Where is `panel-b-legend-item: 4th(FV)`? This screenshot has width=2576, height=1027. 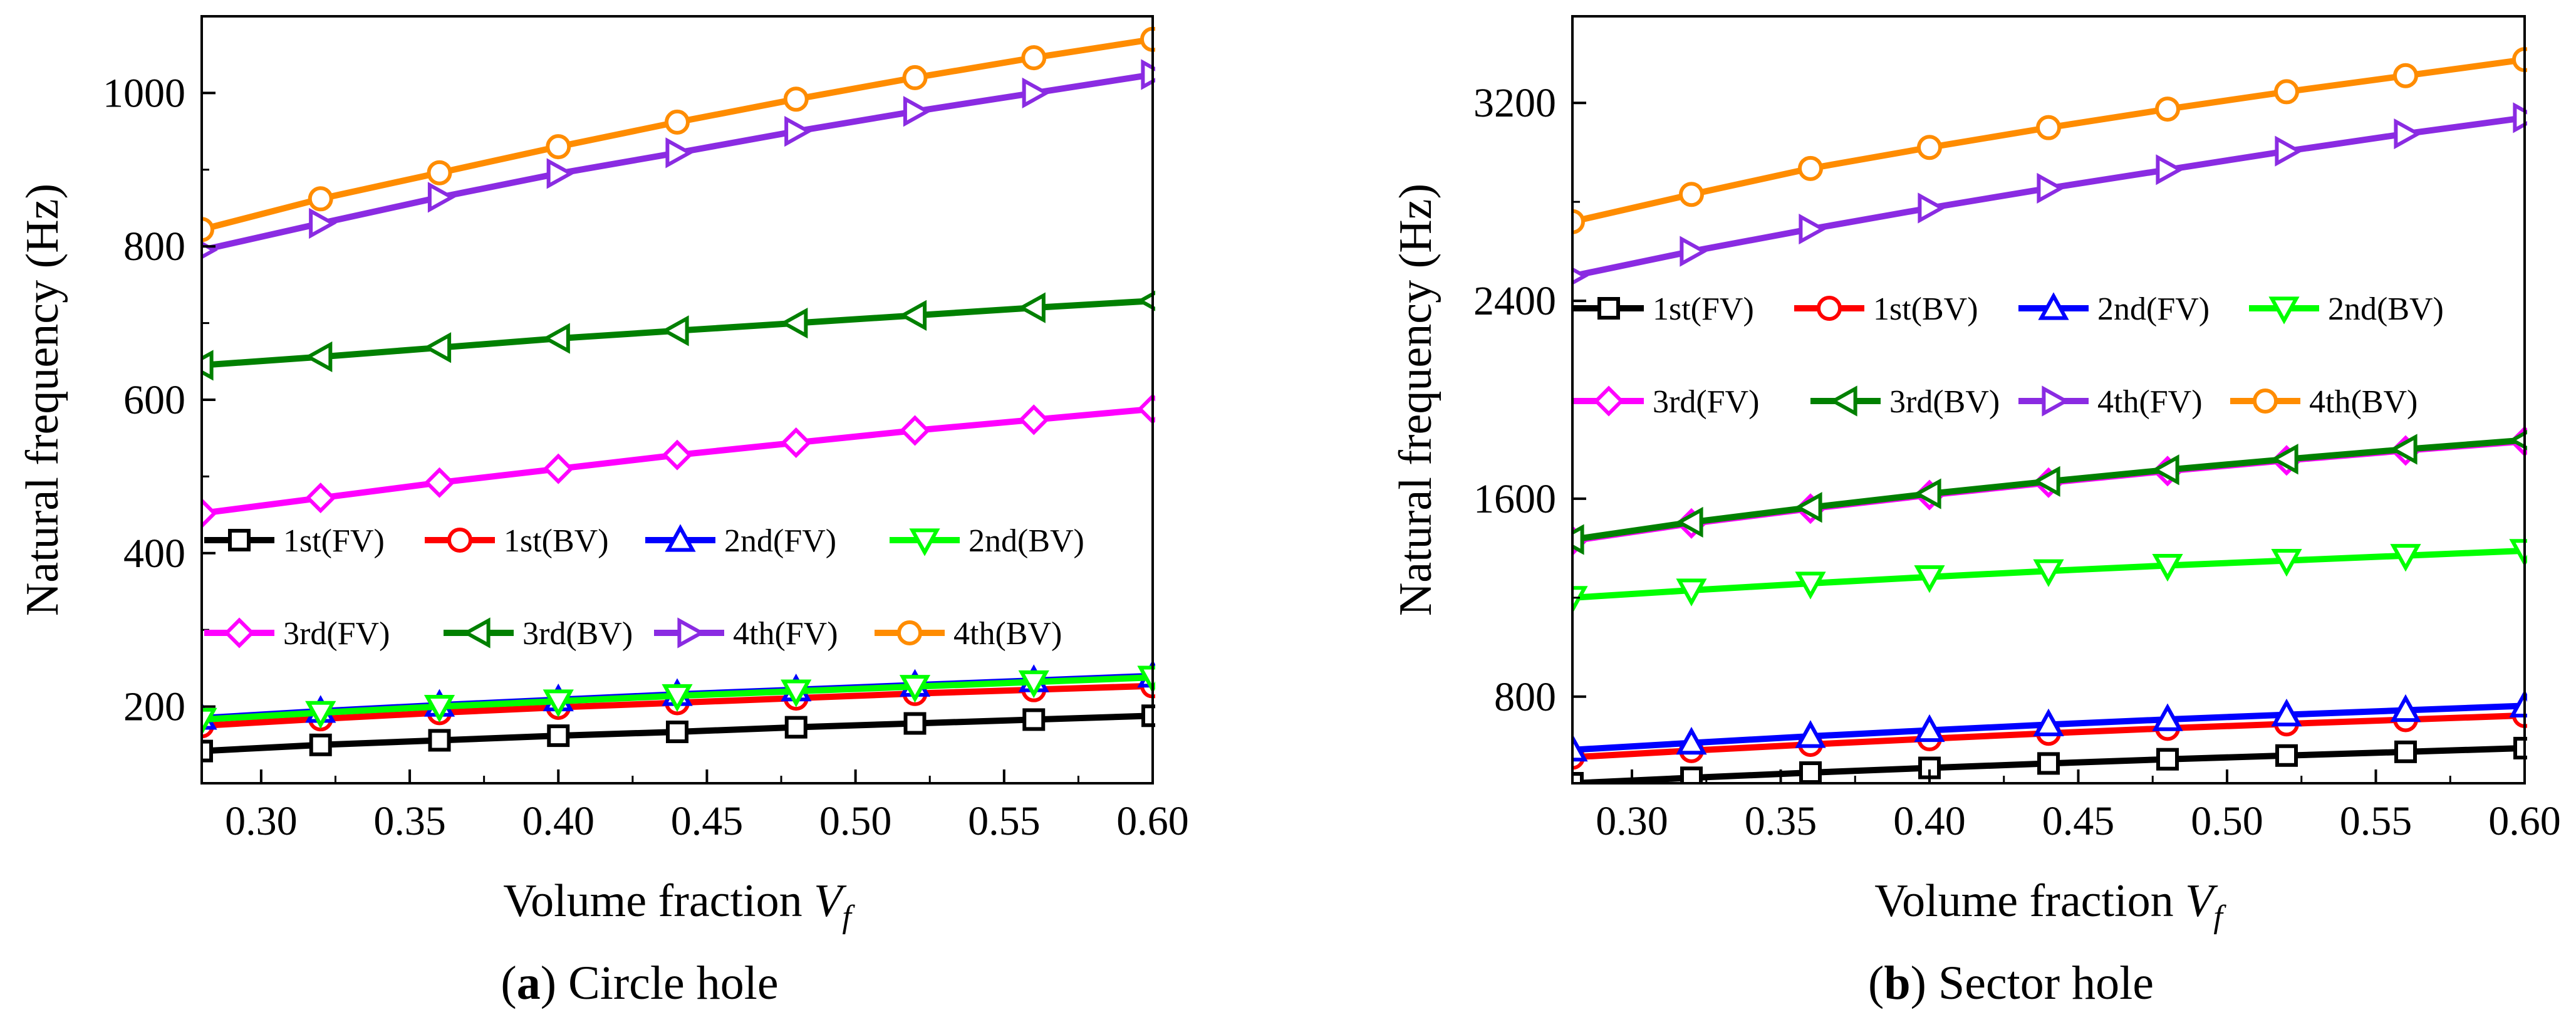 panel-b-legend-item: 4th(FV) is located at coordinates (2110, 402).